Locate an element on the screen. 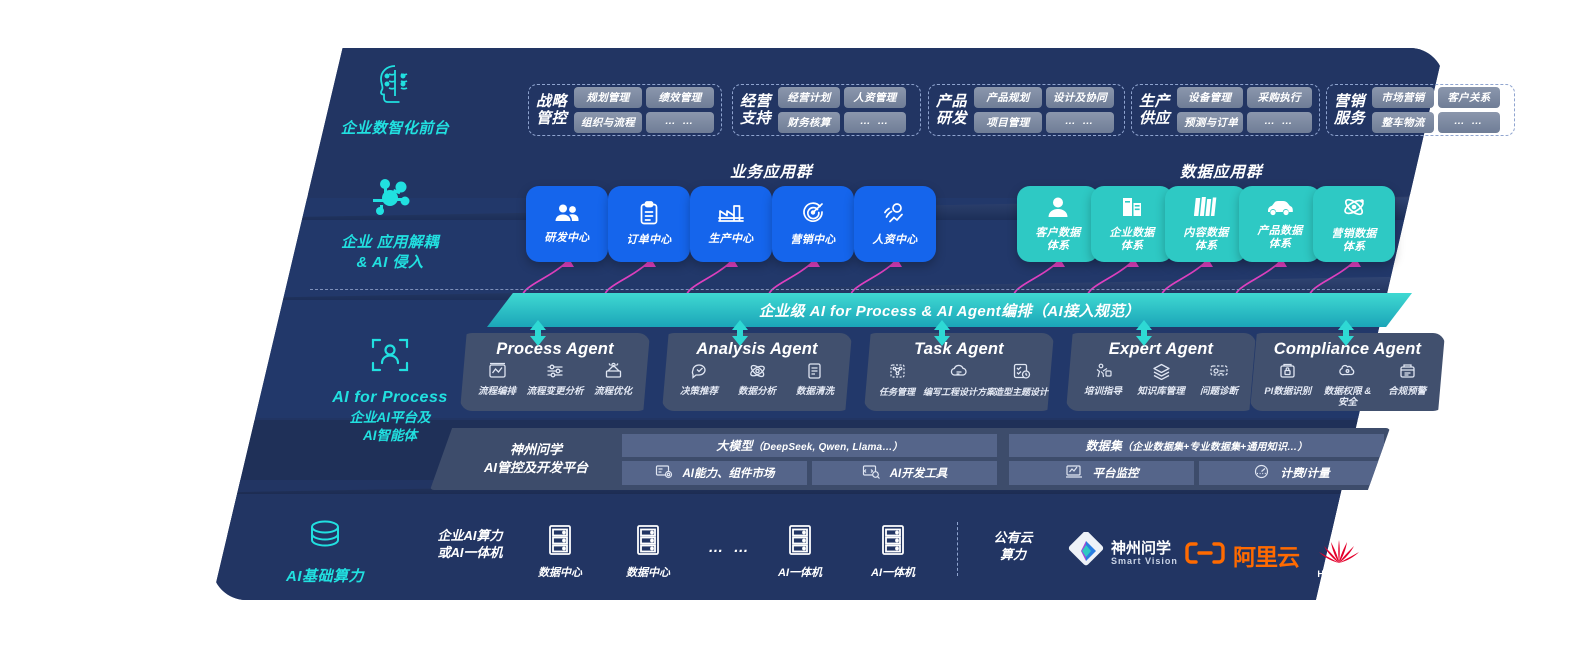 Image resolution: width=1572 pixels, height=647 pixels. platform-btn-monitor: 平台监控 is located at coordinates (1101, 472).